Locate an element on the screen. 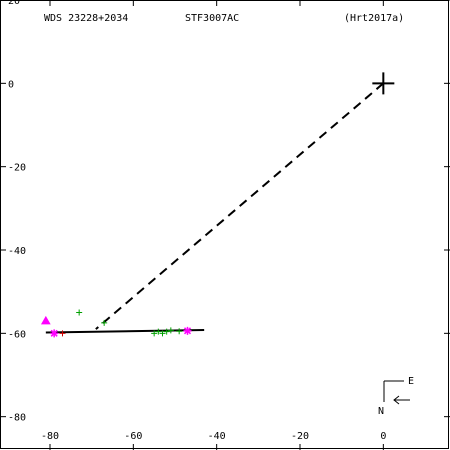 The image size is (450, 450). primary-star-marker is located at coordinates (383, 83).